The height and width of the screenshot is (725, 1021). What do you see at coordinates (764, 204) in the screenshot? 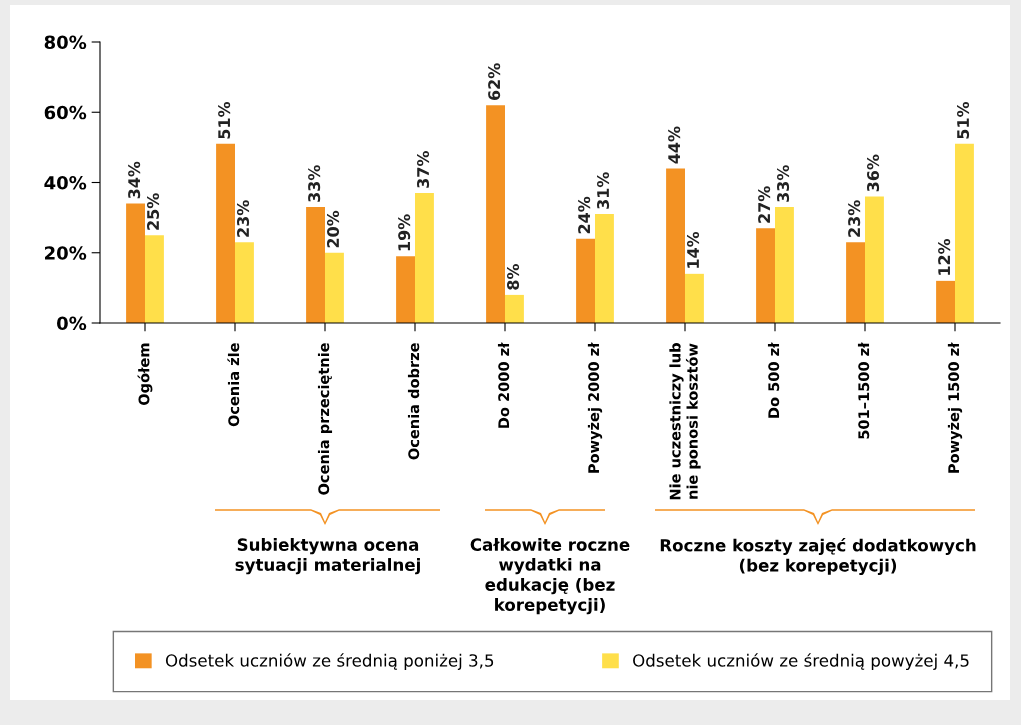
I see `data-label: 27%` at bounding box center [764, 204].